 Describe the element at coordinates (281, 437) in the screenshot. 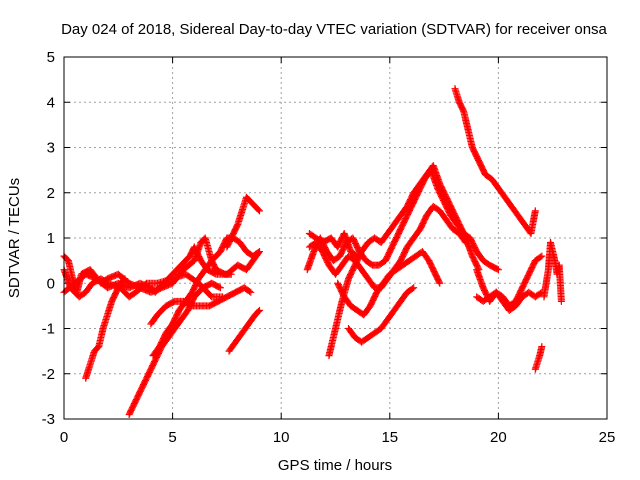

I see `x-tick-label: 10` at that location.